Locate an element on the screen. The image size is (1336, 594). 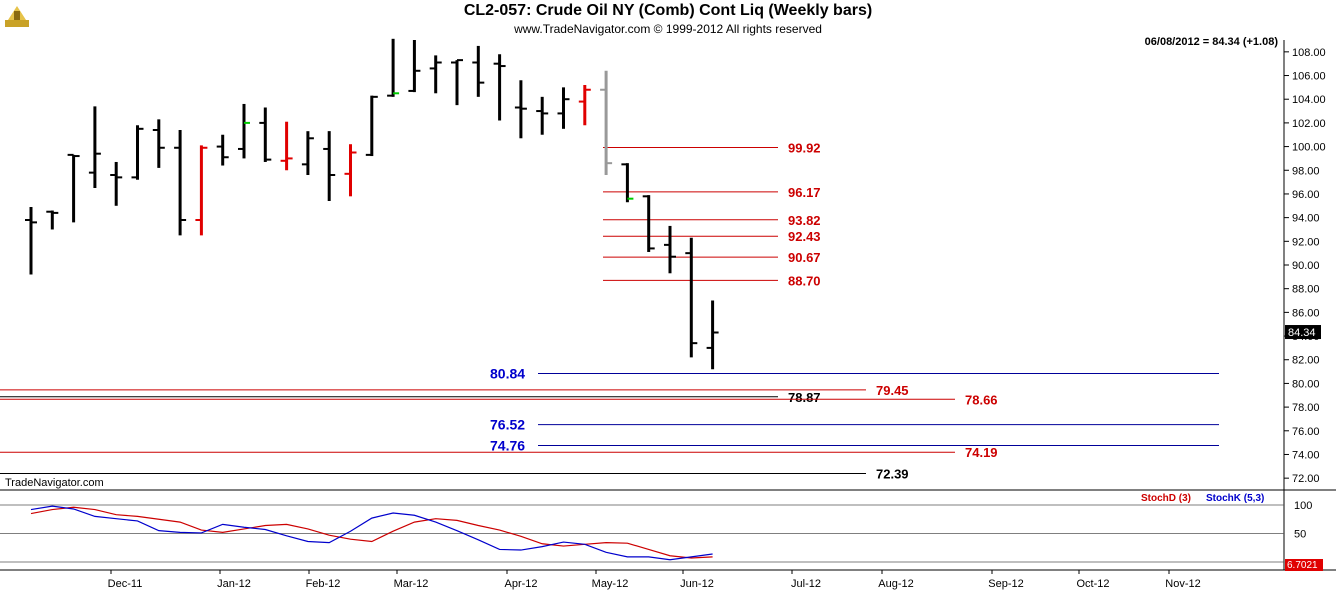
y-tick-label: 88.00 is located at coordinates (1306, 290).